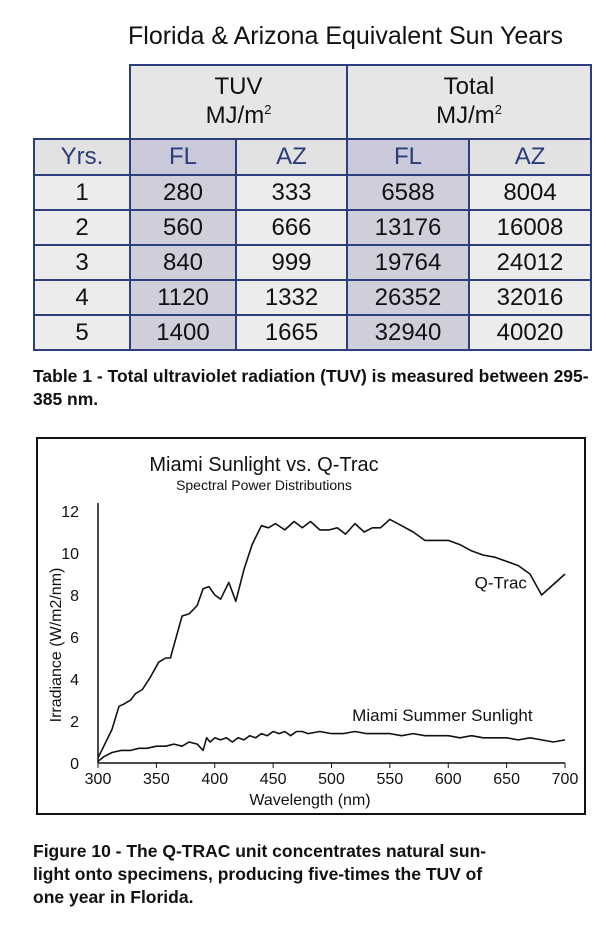 The height and width of the screenshot is (930, 606). I want to click on column-header-tuv-az: AZ, so click(291, 157).